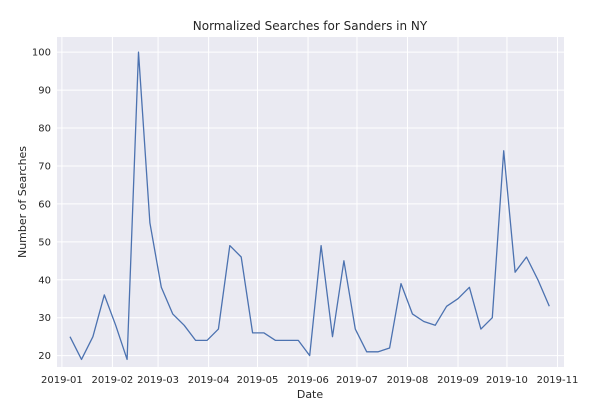  Describe the element at coordinates (310, 394) in the screenshot. I see `x-axis-label: Date` at that location.